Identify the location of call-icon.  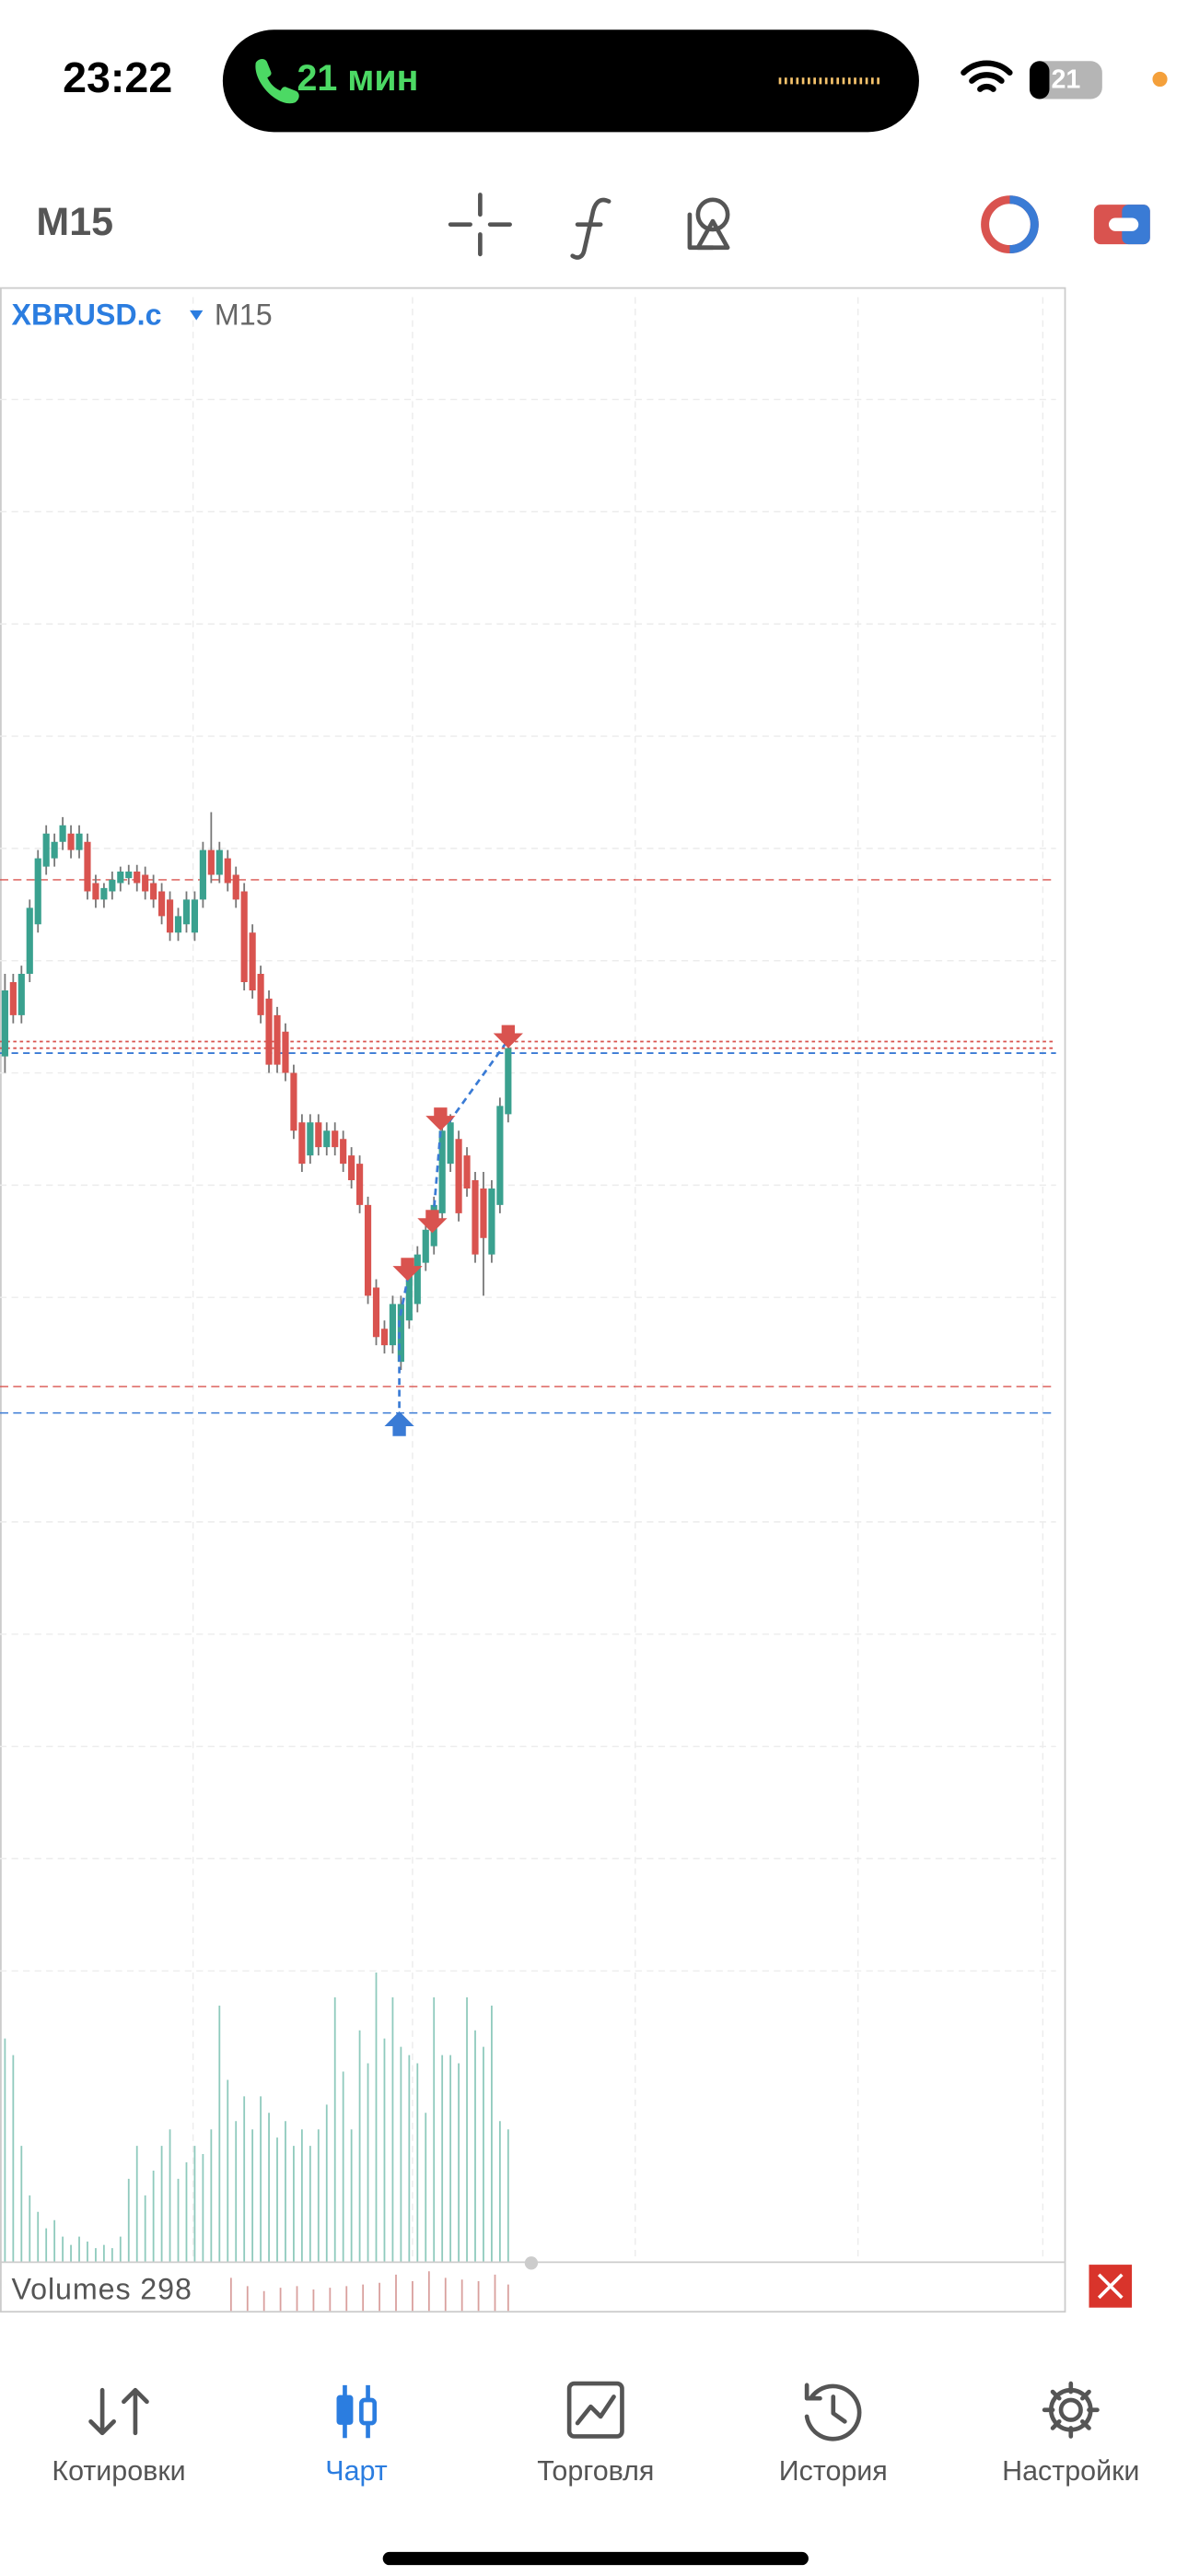
(277, 81).